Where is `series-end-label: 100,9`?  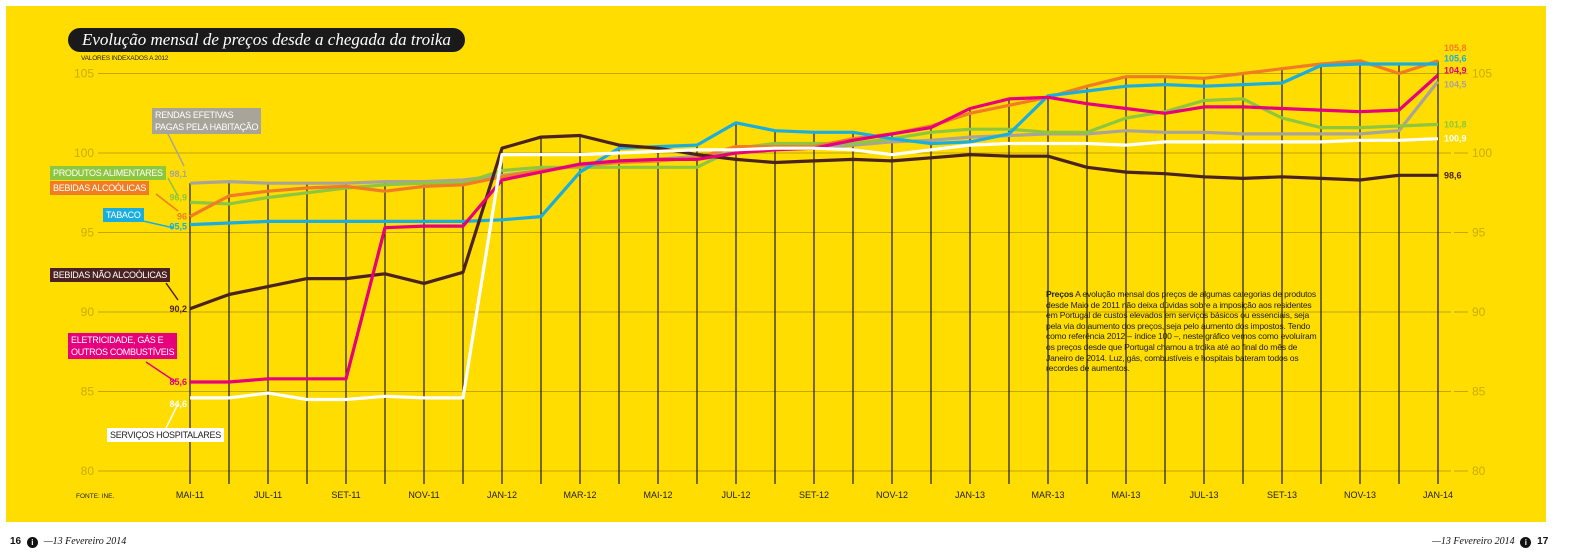
series-end-label: 100,9 is located at coordinates (1455, 139).